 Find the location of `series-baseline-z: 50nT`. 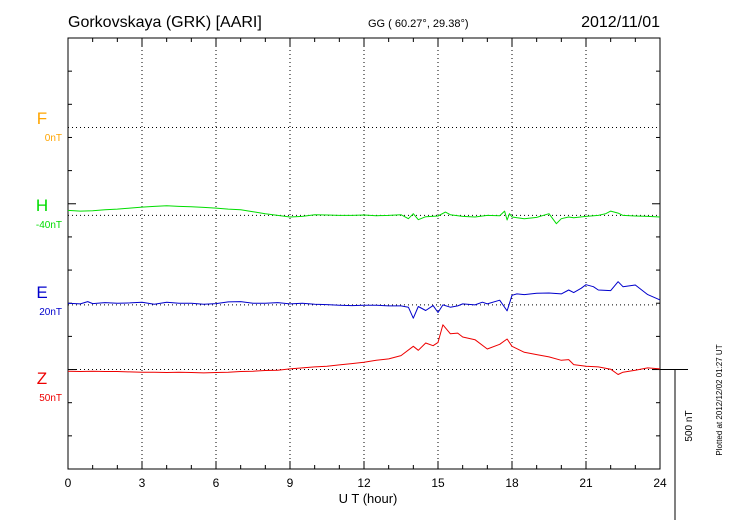

series-baseline-z: 50nT is located at coordinates (50, 398).